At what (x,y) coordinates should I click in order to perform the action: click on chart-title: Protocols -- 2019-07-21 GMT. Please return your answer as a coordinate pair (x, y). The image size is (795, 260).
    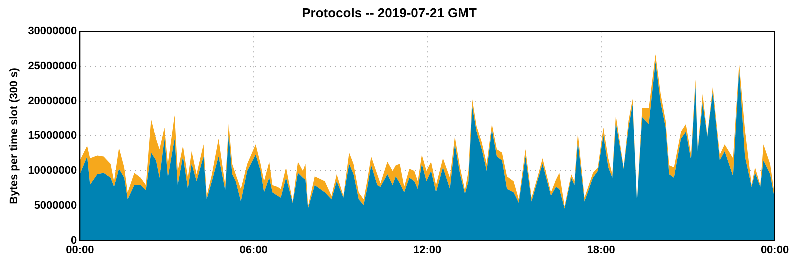
    Looking at the image, I should click on (389, 12).